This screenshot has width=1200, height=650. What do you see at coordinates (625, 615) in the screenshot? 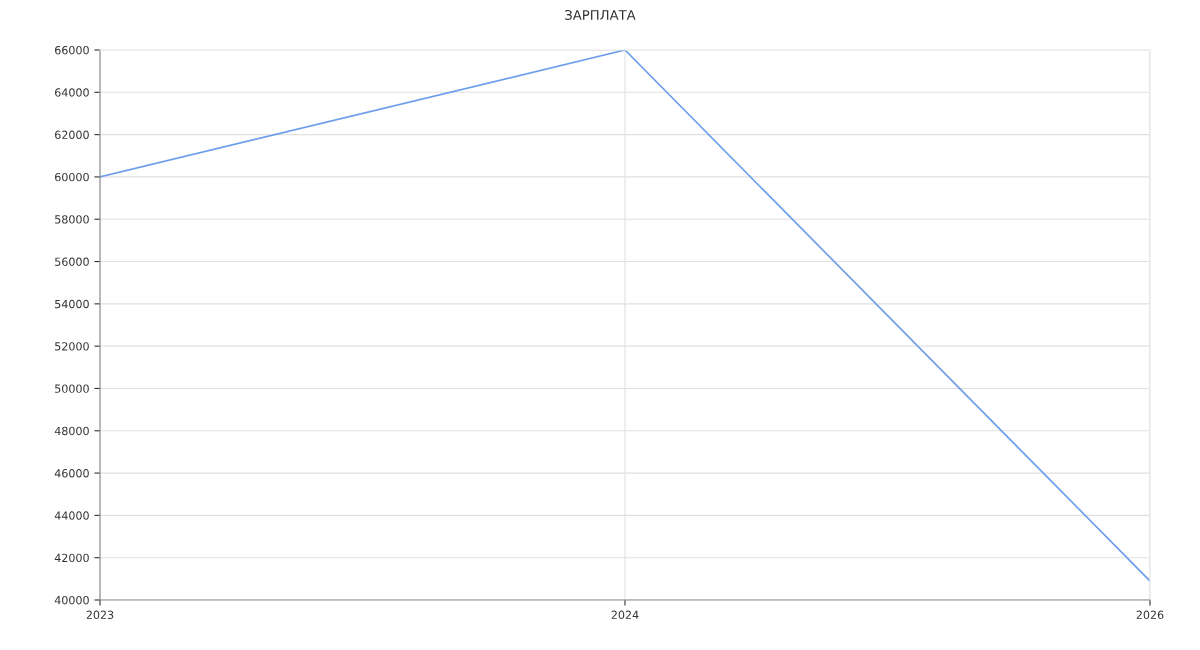
I see `x-tick-label: 2024` at bounding box center [625, 615].